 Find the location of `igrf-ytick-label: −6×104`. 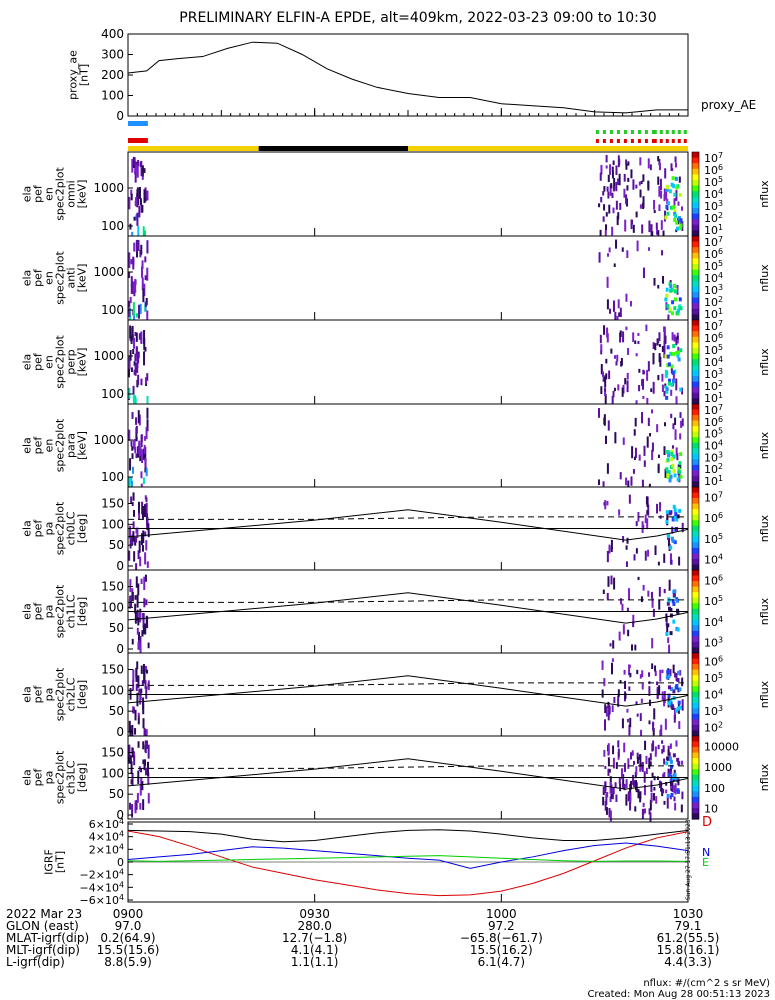

igrf-ytick-label: −6×104 is located at coordinates (102, 900).